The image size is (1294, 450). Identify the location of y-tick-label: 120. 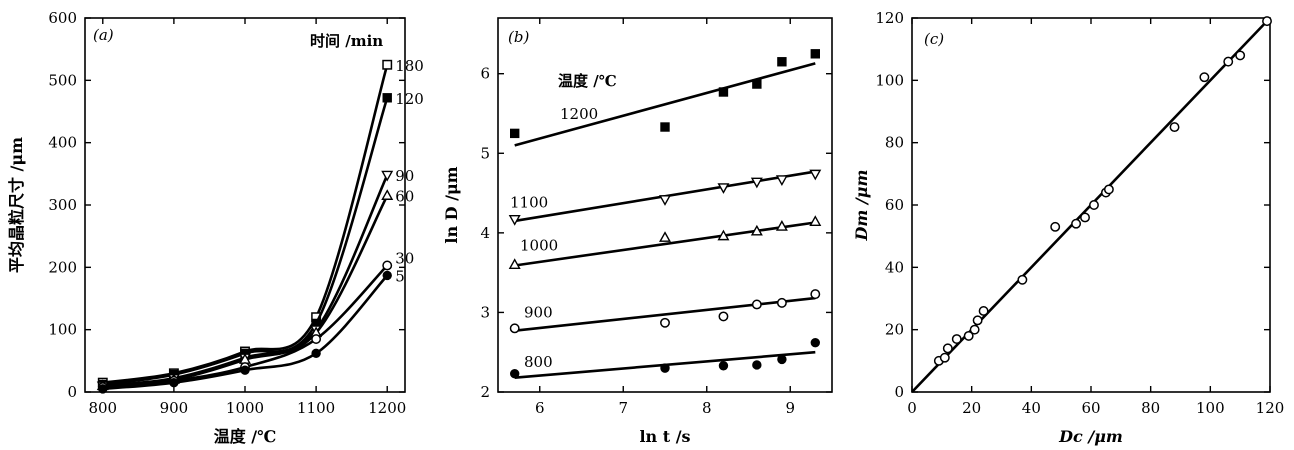
(889, 18).